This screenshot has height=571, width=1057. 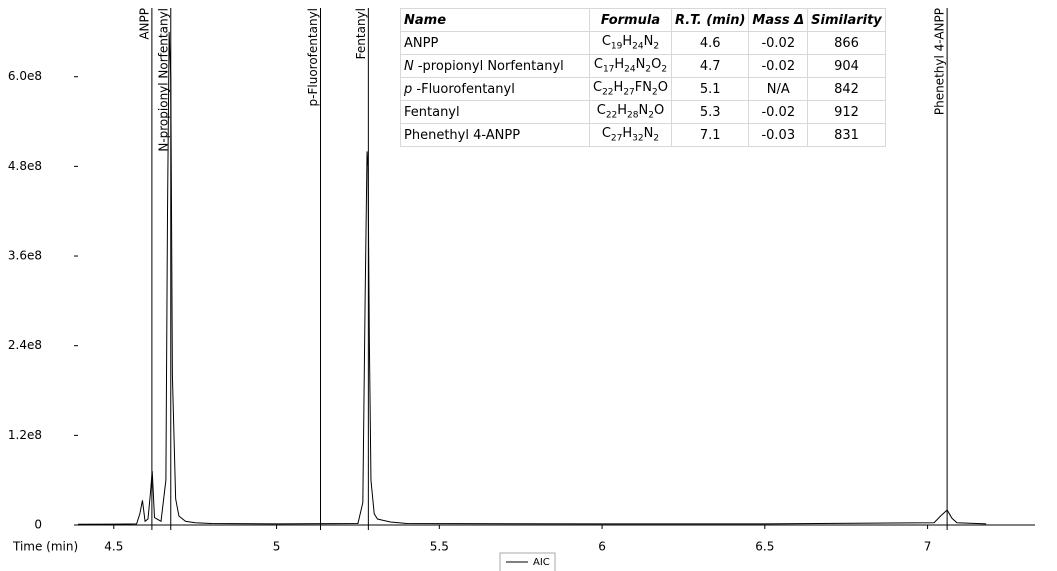 I want to click on table-row: Fentanyl C22H28N2O 5.3 -0.02 912, so click(x=643, y=112).